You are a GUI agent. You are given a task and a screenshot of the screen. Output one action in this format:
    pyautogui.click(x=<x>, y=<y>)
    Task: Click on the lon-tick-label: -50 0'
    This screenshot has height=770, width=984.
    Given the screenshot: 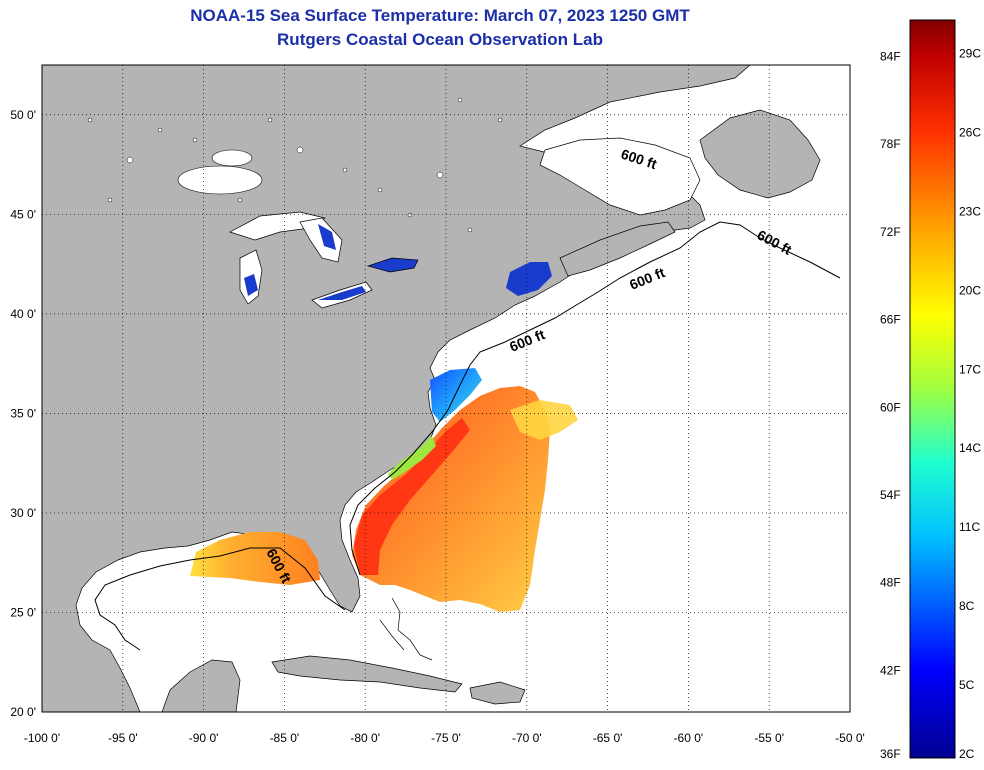 What is the action you would take?
    pyautogui.click(x=850, y=738)
    